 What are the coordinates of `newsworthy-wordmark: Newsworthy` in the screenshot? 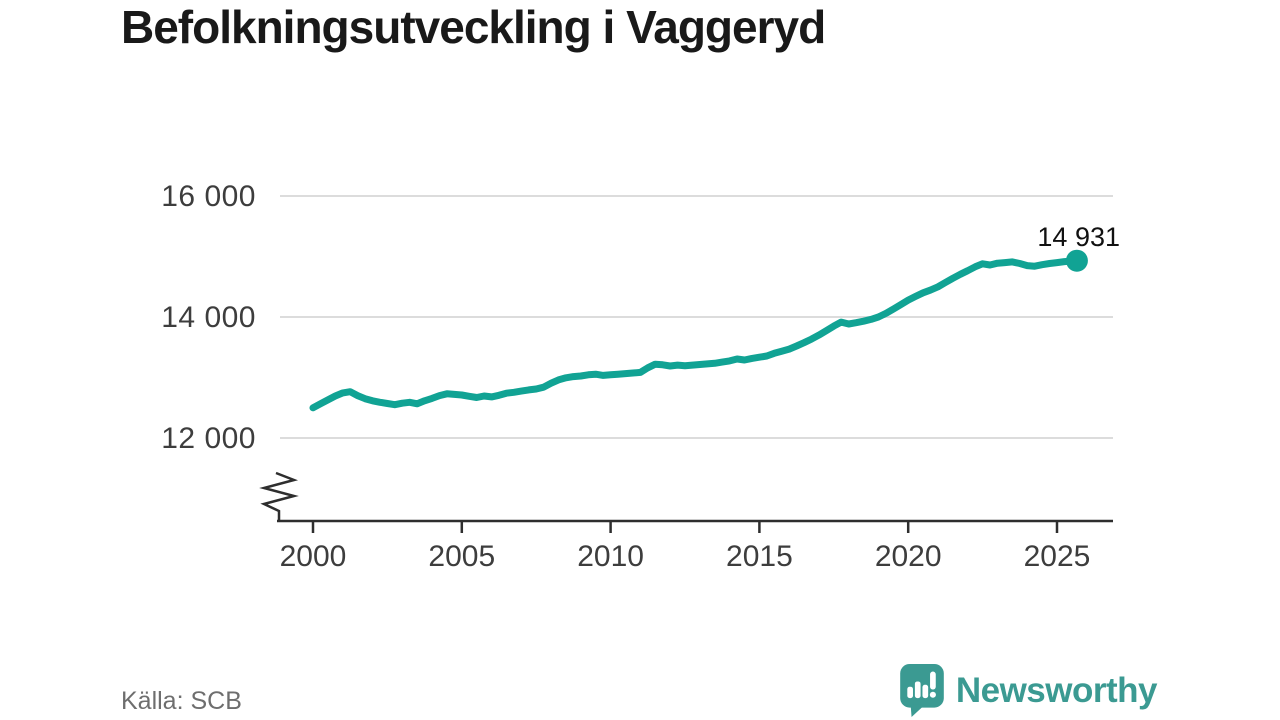 It's located at (1056, 690).